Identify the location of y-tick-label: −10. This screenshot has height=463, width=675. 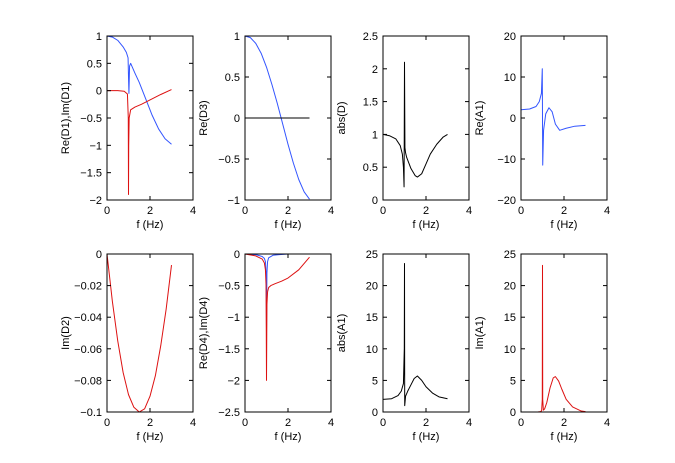
(506, 160).